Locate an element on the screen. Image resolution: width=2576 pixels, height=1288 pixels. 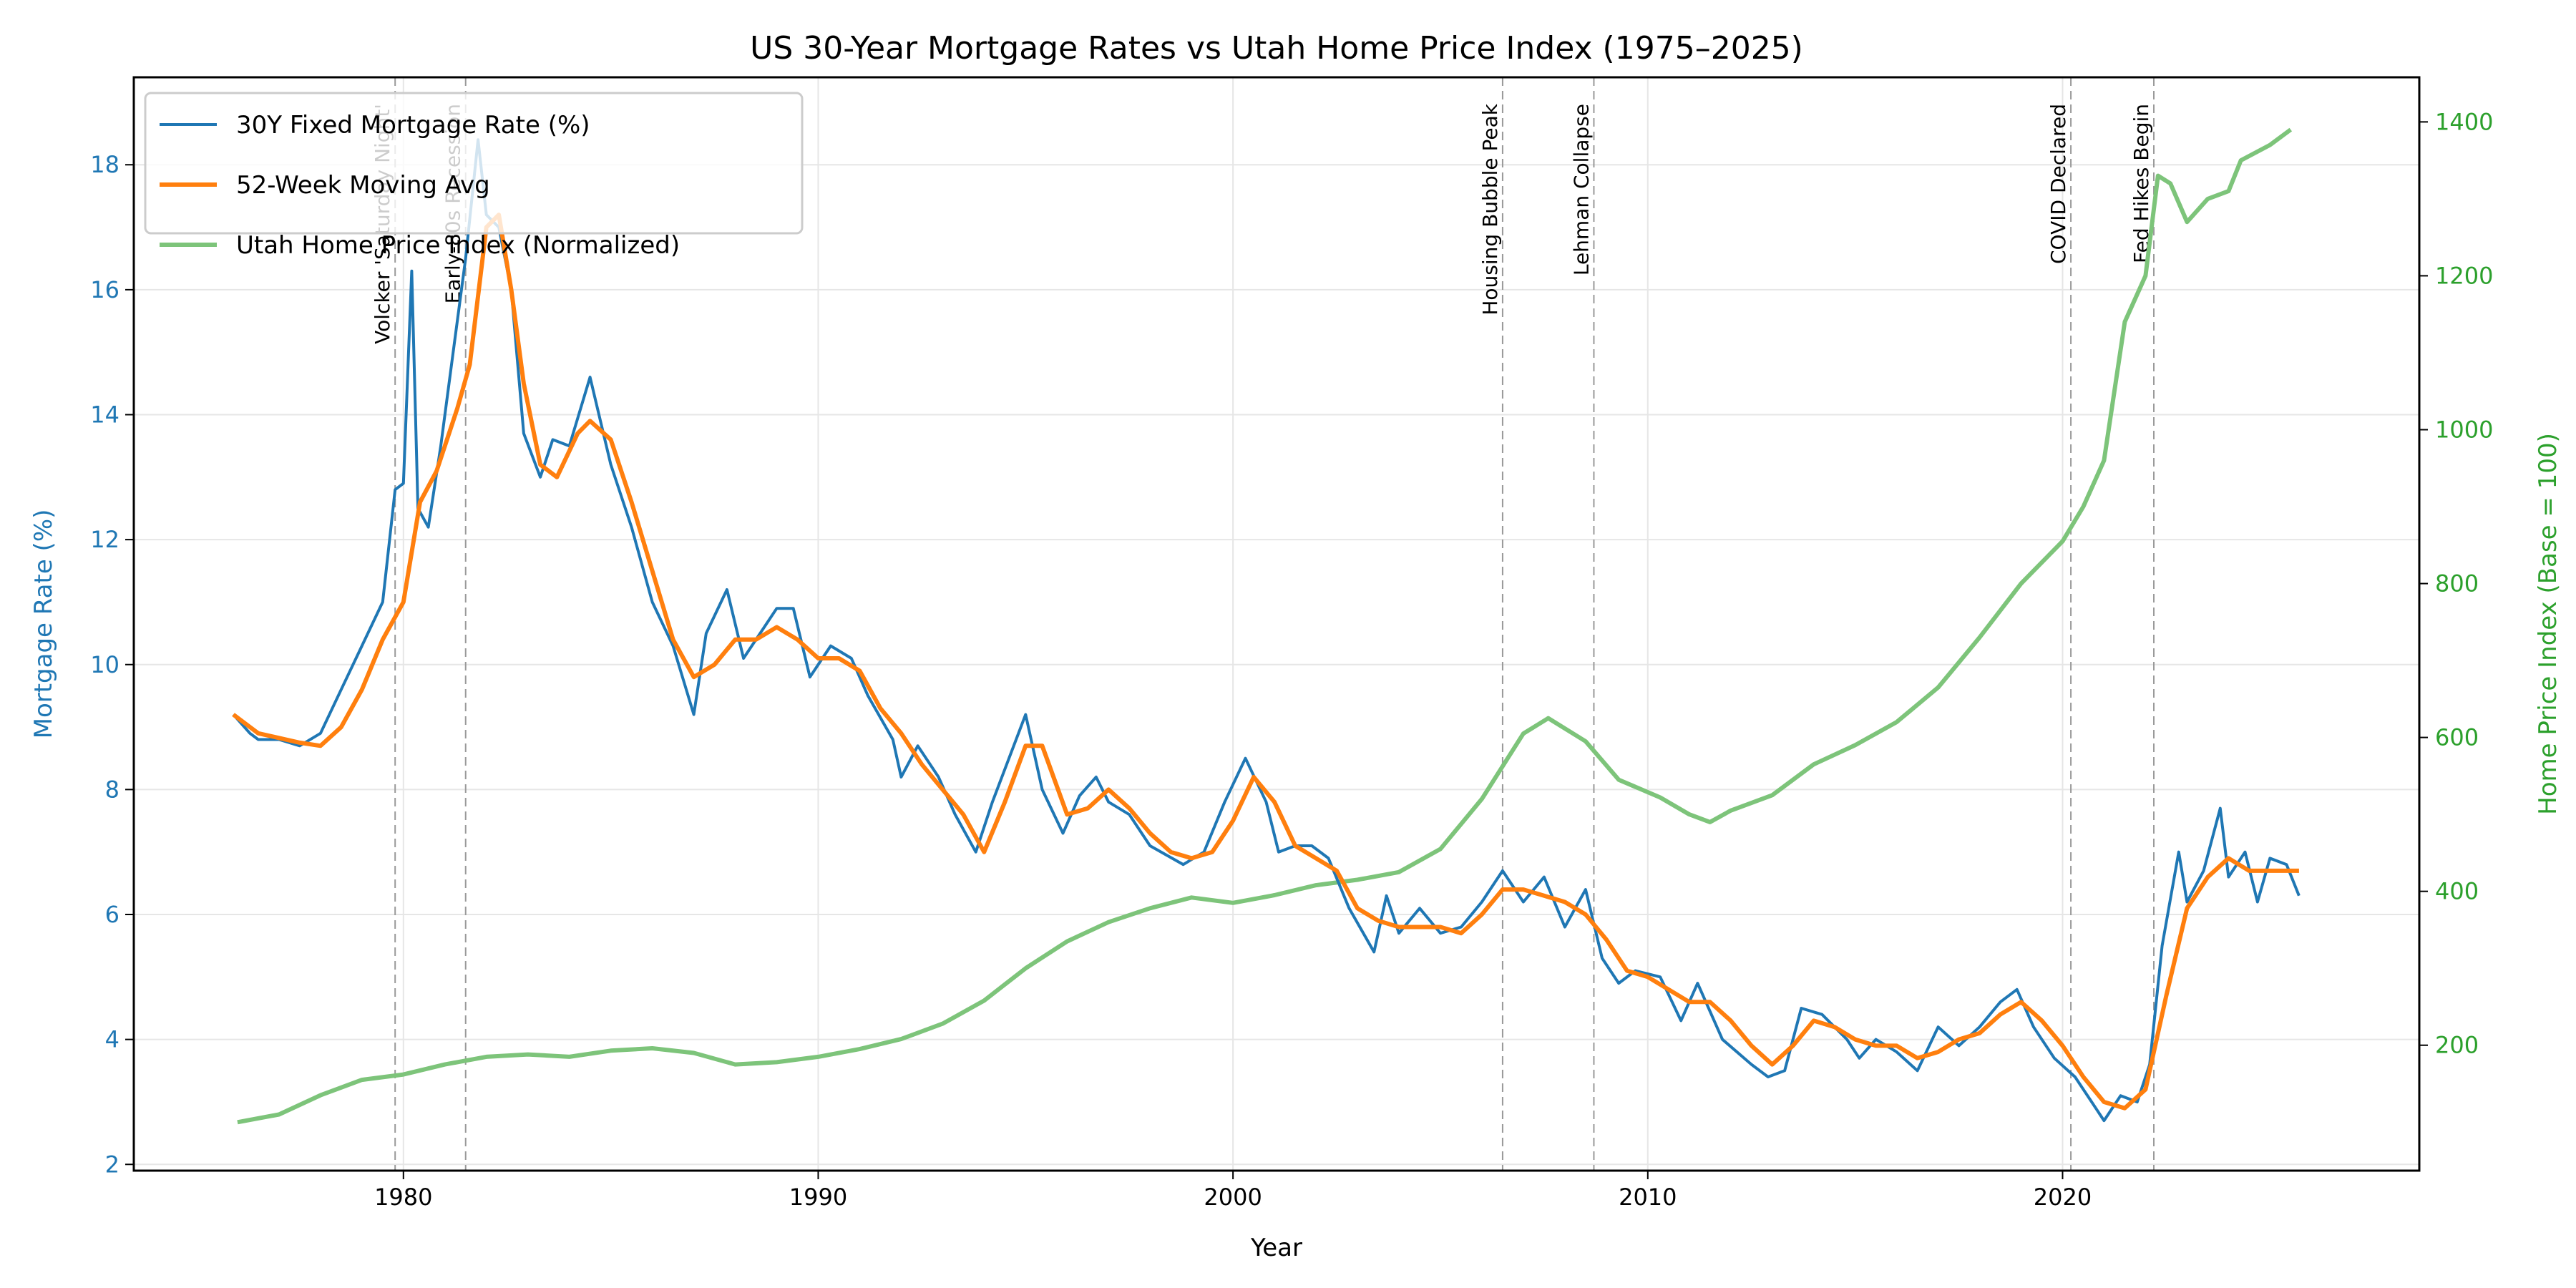
event-label: Housing Bubble Peak is located at coordinates (1490, 209).